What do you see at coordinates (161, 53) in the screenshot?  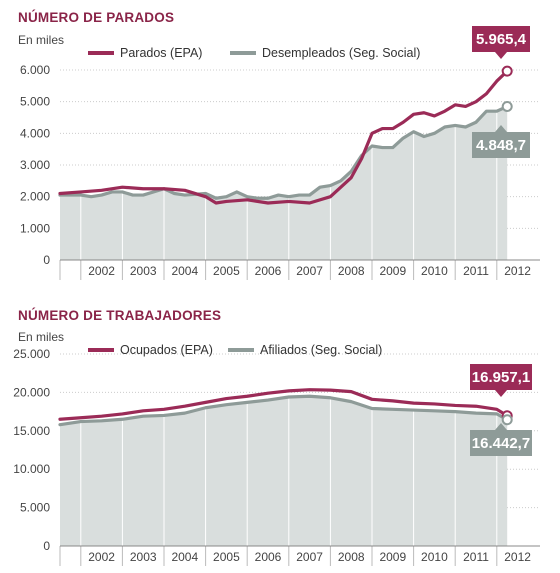 I see `legend-label: Parados (EPA)` at bounding box center [161, 53].